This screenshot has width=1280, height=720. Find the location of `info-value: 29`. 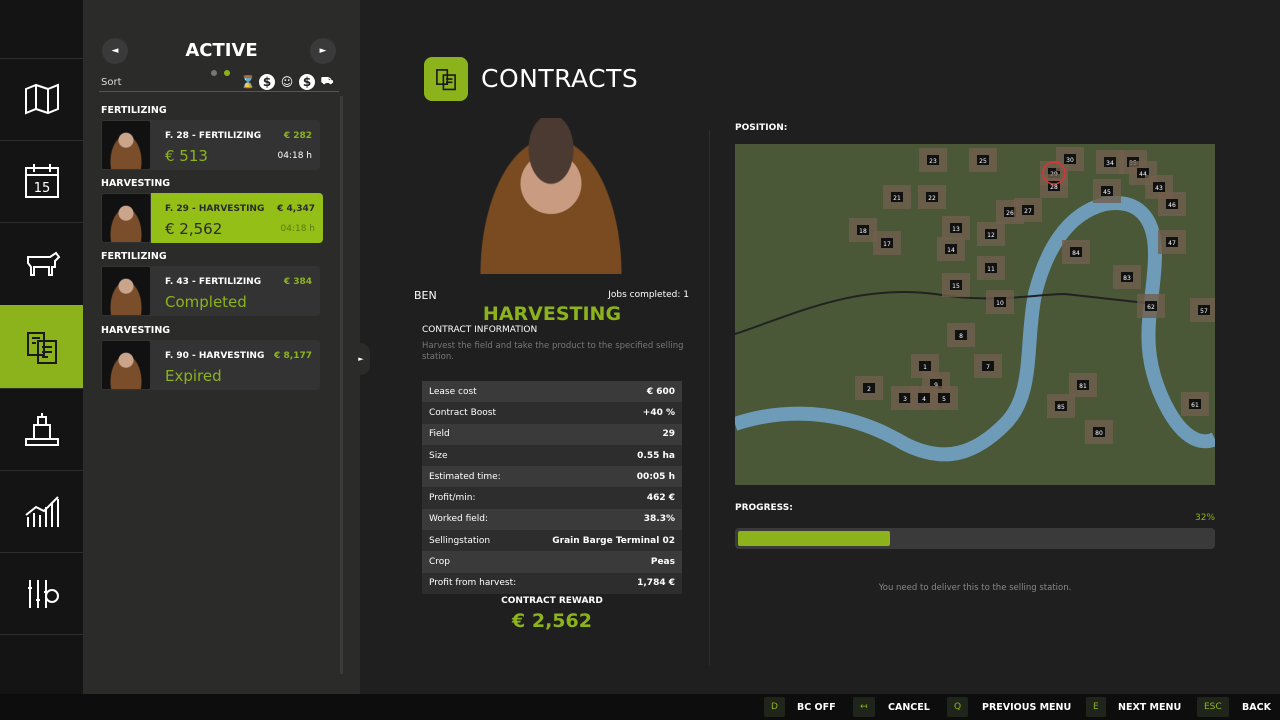

info-value: 29 is located at coordinates (668, 434).